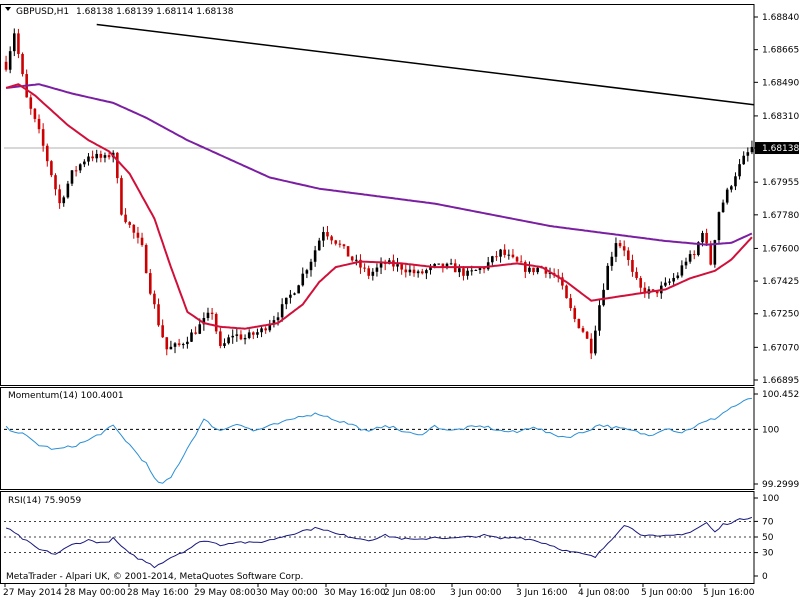 Image resolution: width=800 pixels, height=600 pixels. I want to click on momentum-tick-label: 100, so click(770, 430).